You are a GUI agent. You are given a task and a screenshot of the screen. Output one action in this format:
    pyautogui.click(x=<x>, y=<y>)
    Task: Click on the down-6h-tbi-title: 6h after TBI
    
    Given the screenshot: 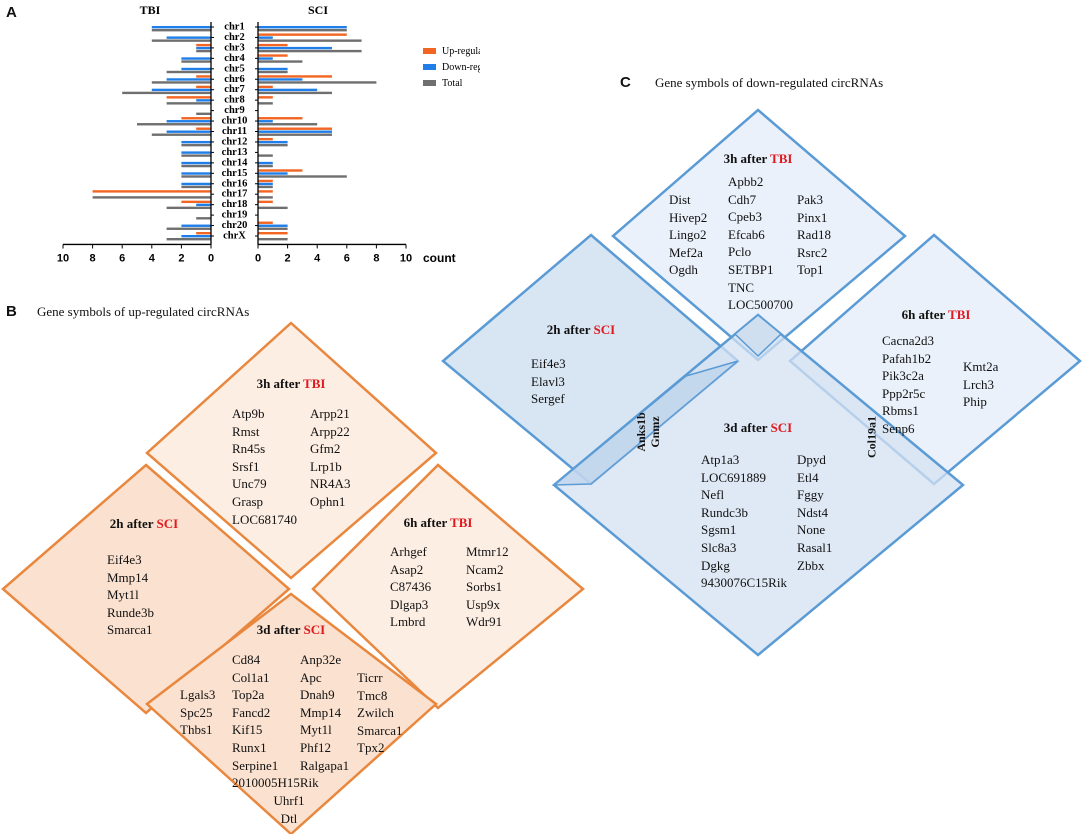 What is the action you would take?
    pyautogui.click(x=936, y=314)
    